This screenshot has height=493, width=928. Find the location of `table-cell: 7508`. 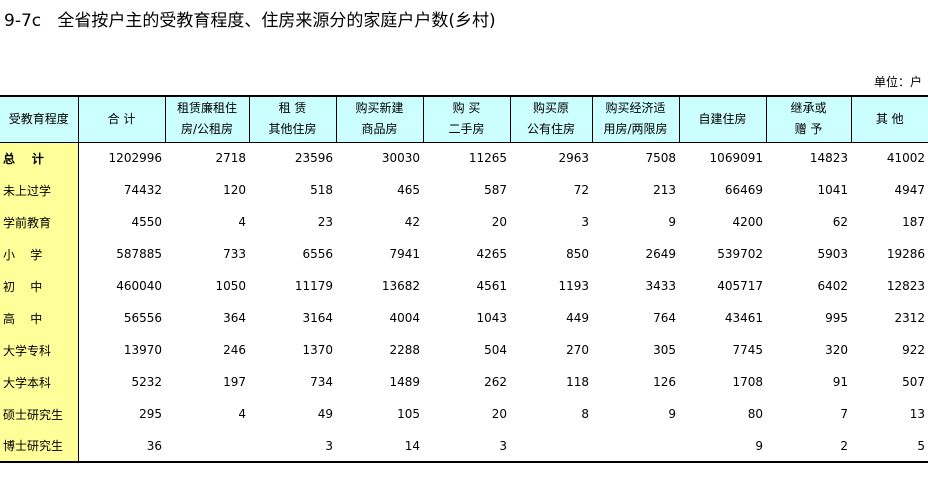

table-cell: 7508 is located at coordinates (660, 158).